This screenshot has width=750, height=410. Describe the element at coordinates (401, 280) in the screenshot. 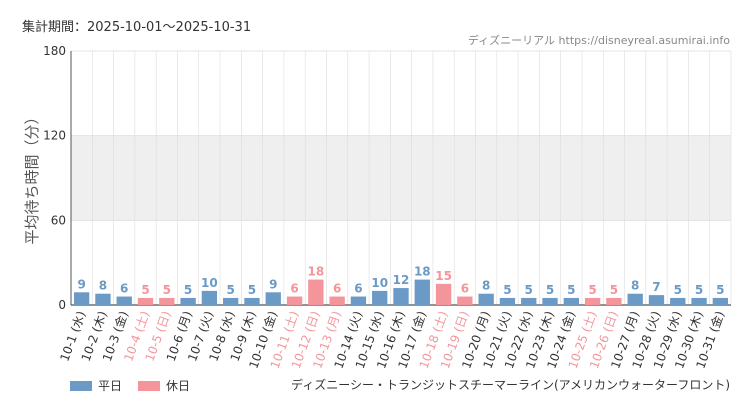

I see `bar-value-label: 12` at that location.